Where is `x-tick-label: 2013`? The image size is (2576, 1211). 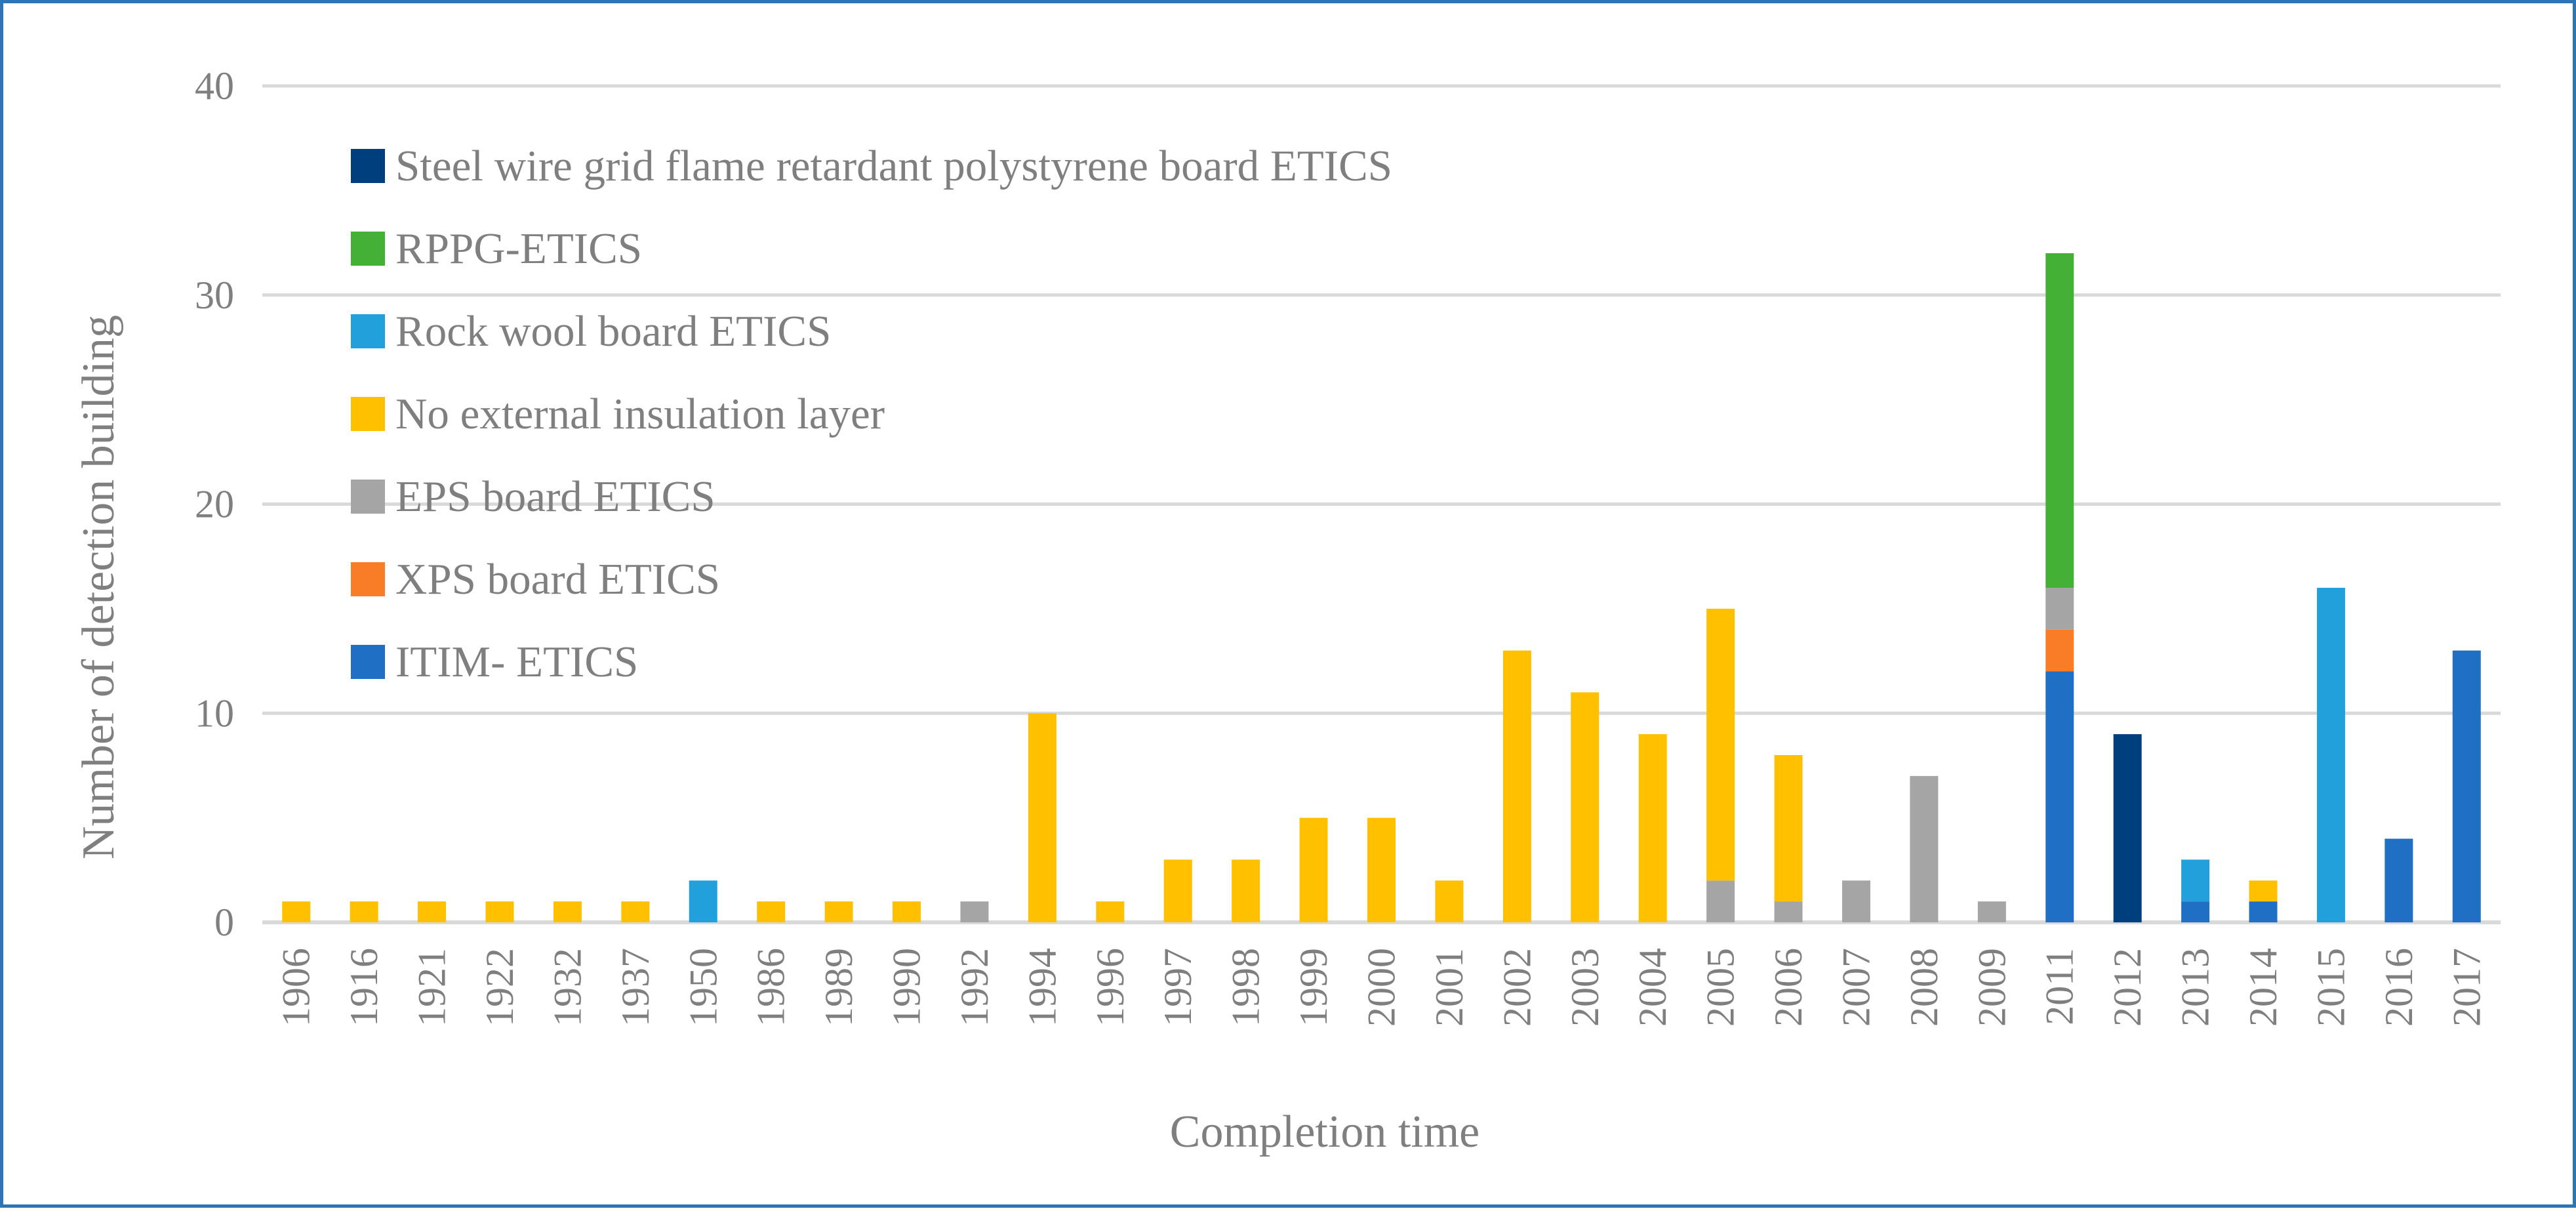 x-tick-label: 2013 is located at coordinates (2195, 987).